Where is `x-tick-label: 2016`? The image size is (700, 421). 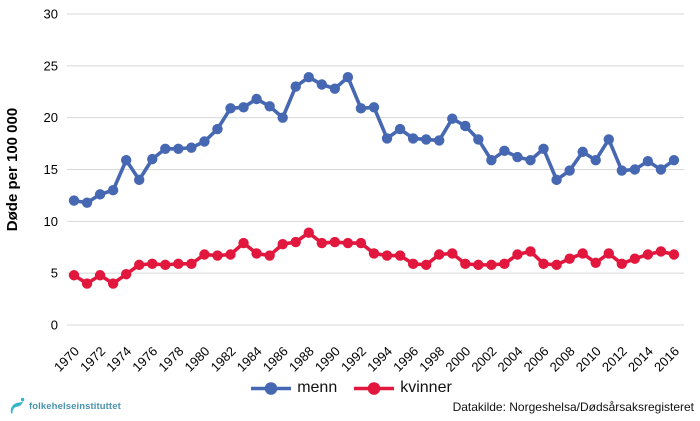
x-tick-label: 2016 is located at coordinates (666, 358).